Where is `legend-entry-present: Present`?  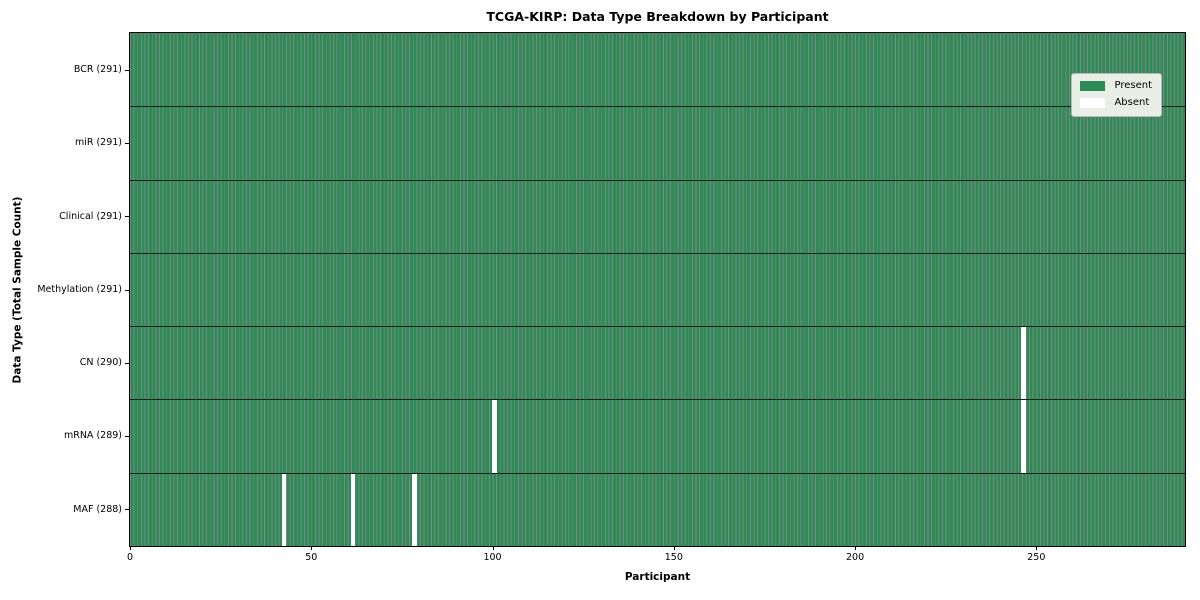
legend-entry-present: Present is located at coordinates (1116, 86).